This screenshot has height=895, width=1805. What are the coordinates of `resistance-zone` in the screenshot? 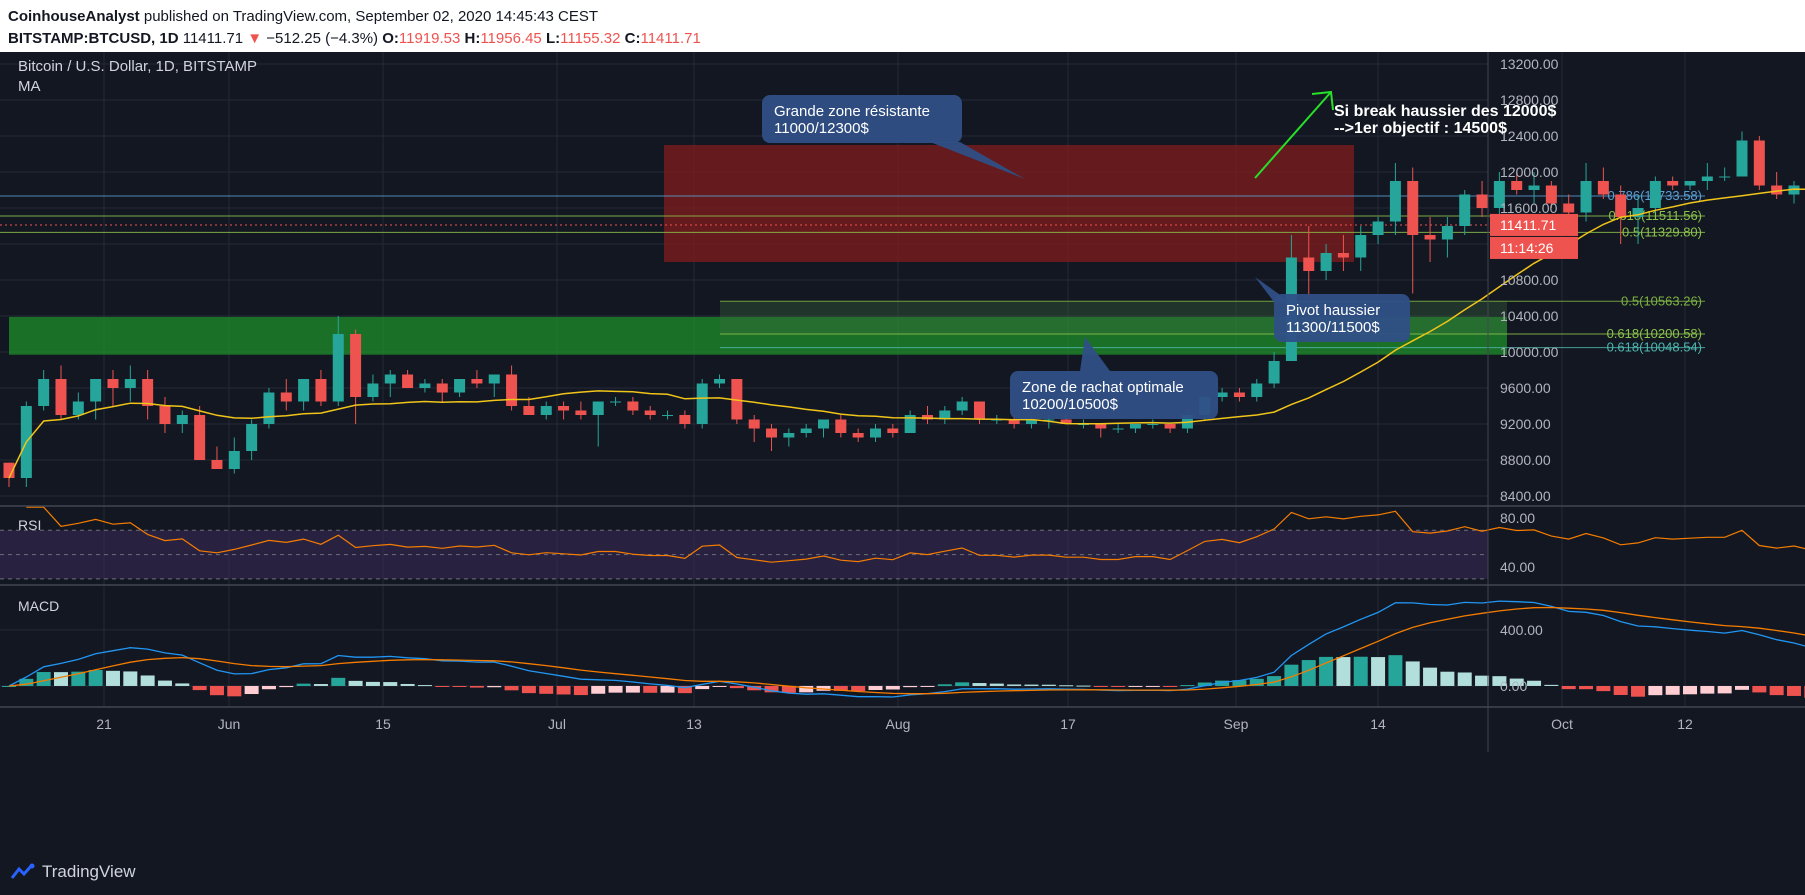 It's located at (1009, 203).